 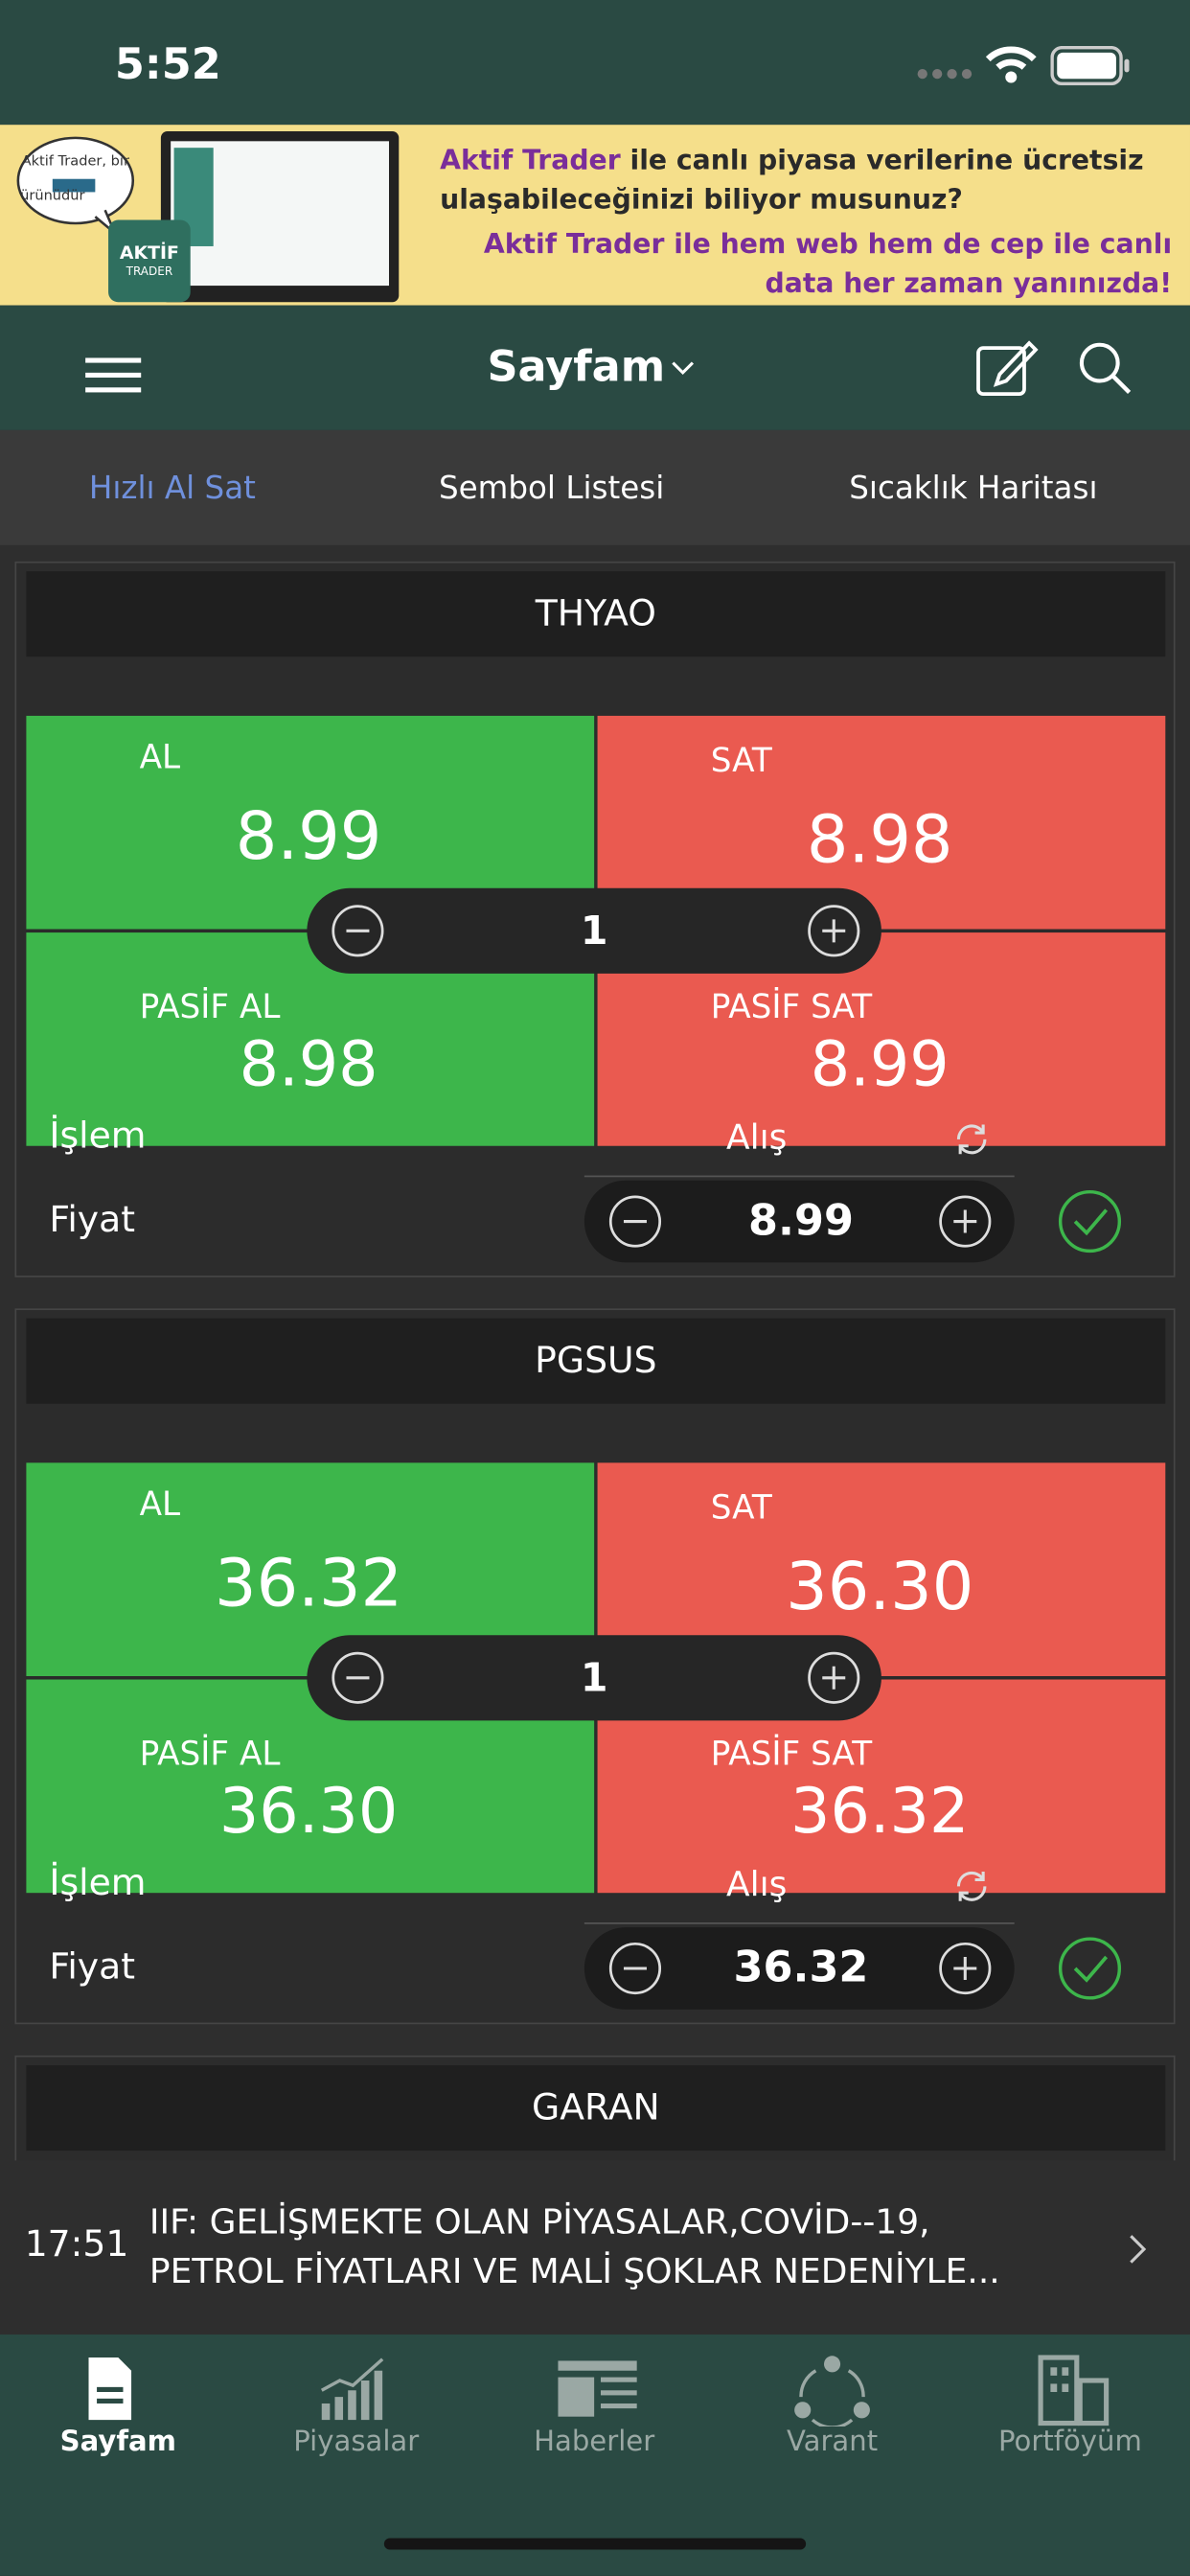 I want to click on card-header: THYAO, so click(x=596, y=614).